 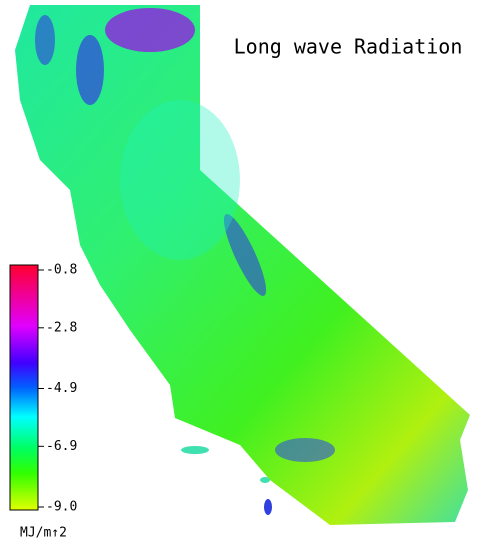 What do you see at coordinates (180, 180) in the screenshot?
I see `coast-region` at bounding box center [180, 180].